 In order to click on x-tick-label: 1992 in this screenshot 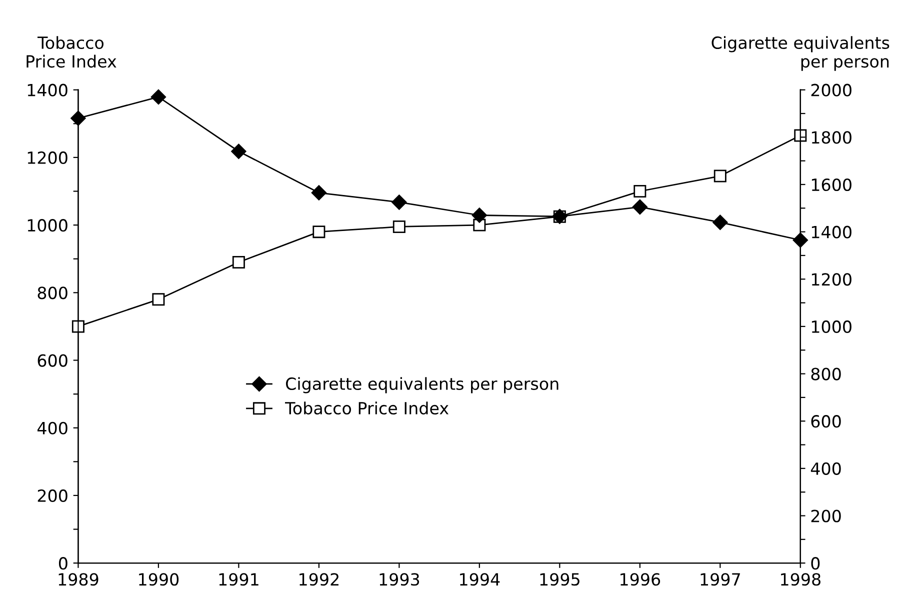, I will do `click(319, 579)`.